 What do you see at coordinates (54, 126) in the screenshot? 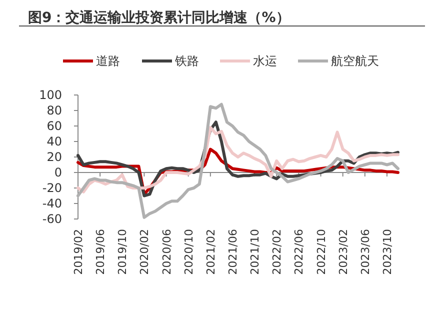
I see `y-tick-label: 60` at bounding box center [54, 126].